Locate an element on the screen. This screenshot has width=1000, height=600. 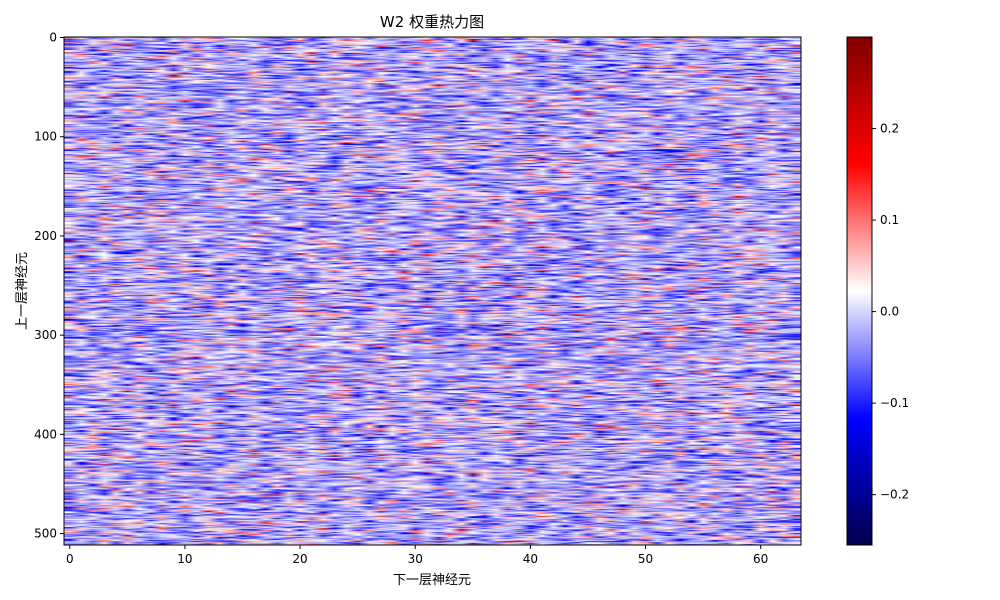
y-tick-label: 200 is located at coordinates (45, 236).